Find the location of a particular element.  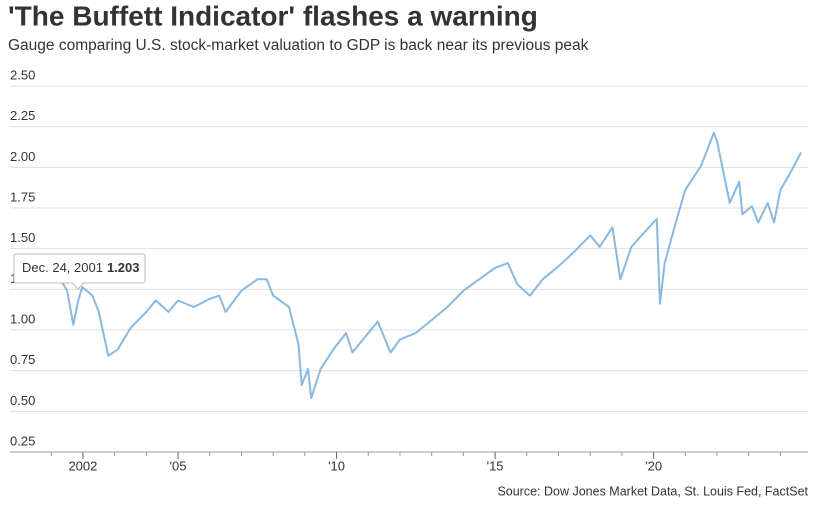

tooltip-text: Dec. 24, 2001 1.203 is located at coordinates (81, 267).